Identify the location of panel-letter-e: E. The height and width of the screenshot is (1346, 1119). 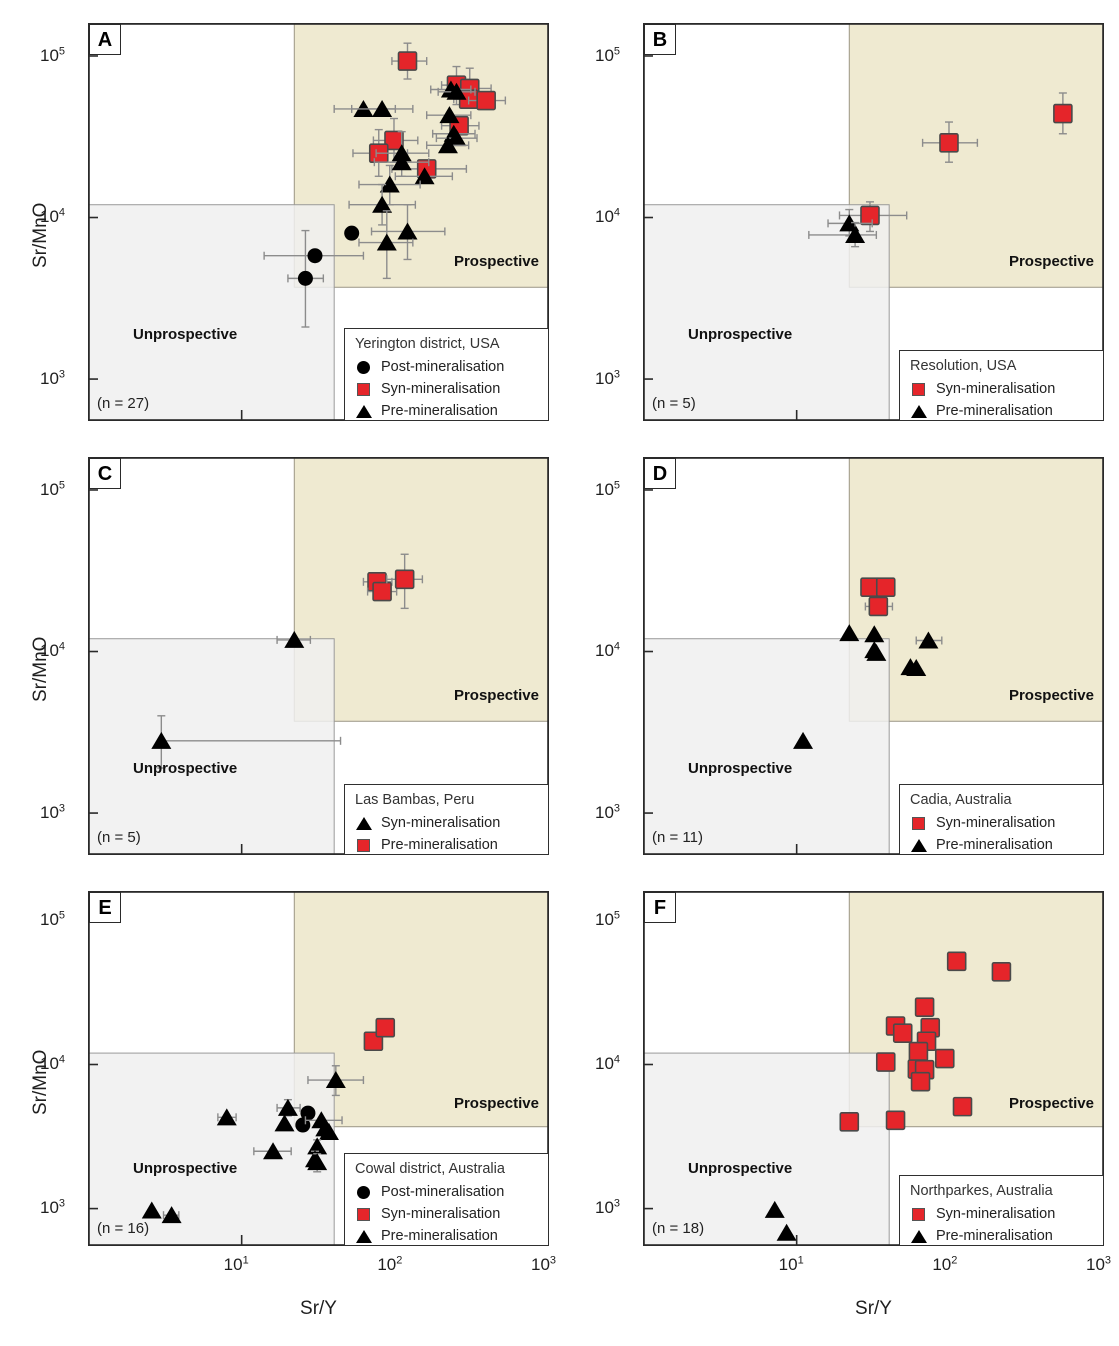
(105, 907).